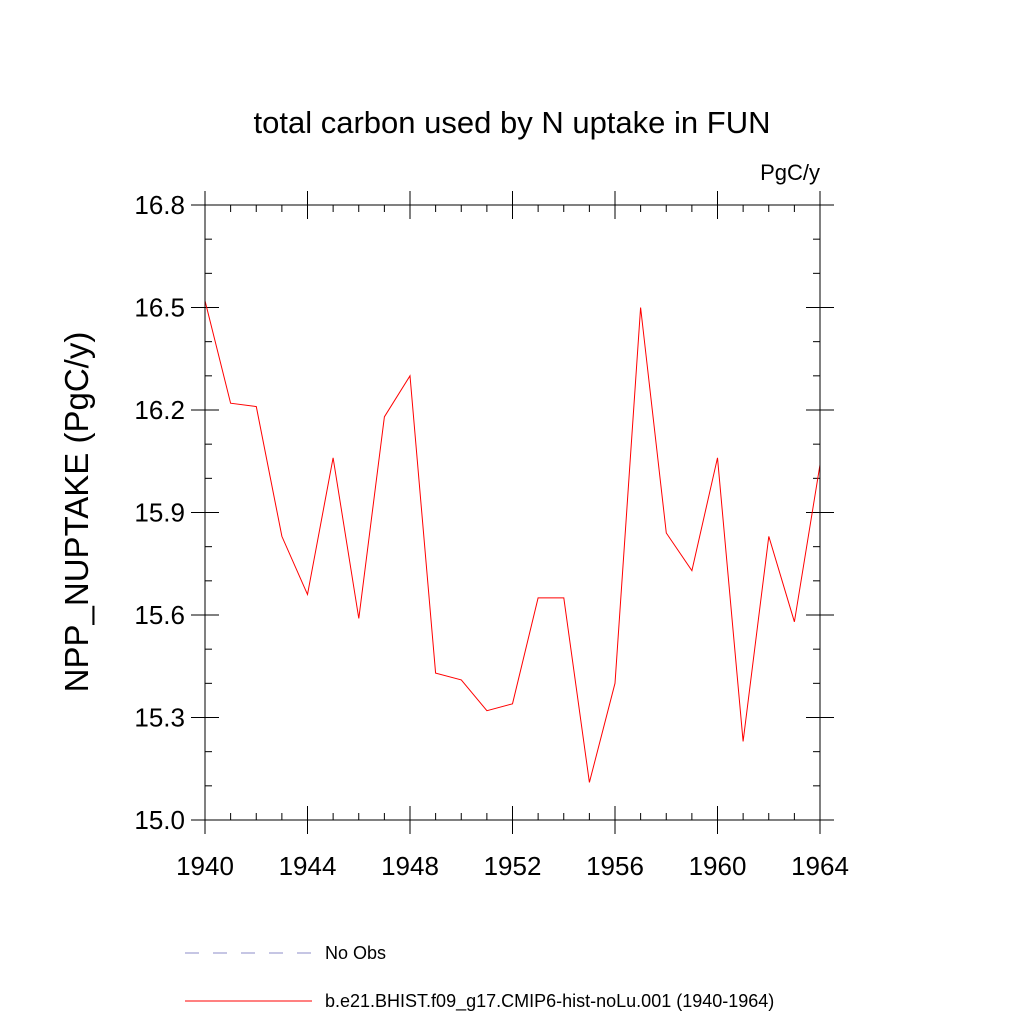 Image resolution: width=1024 pixels, height=1024 pixels. I want to click on x-tick-label: 1956, so click(615, 866).